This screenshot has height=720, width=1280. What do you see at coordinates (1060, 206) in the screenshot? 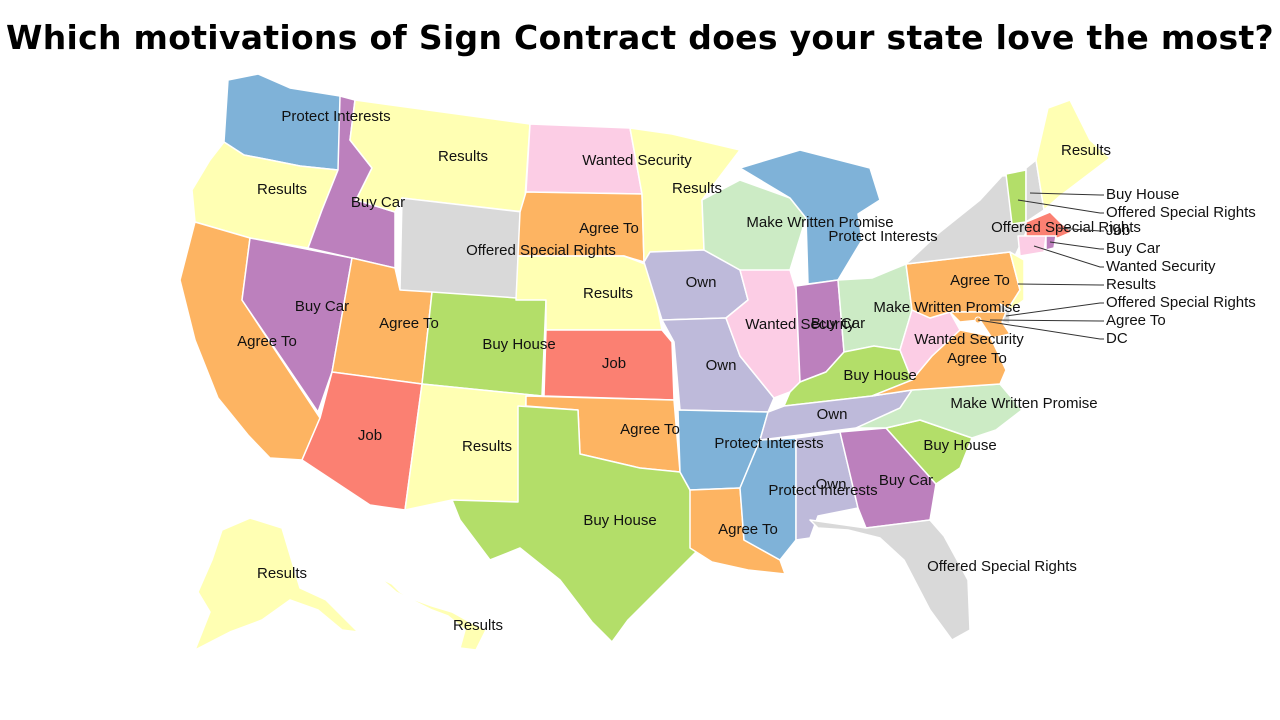
I see `leader-line-VT` at bounding box center [1060, 206].